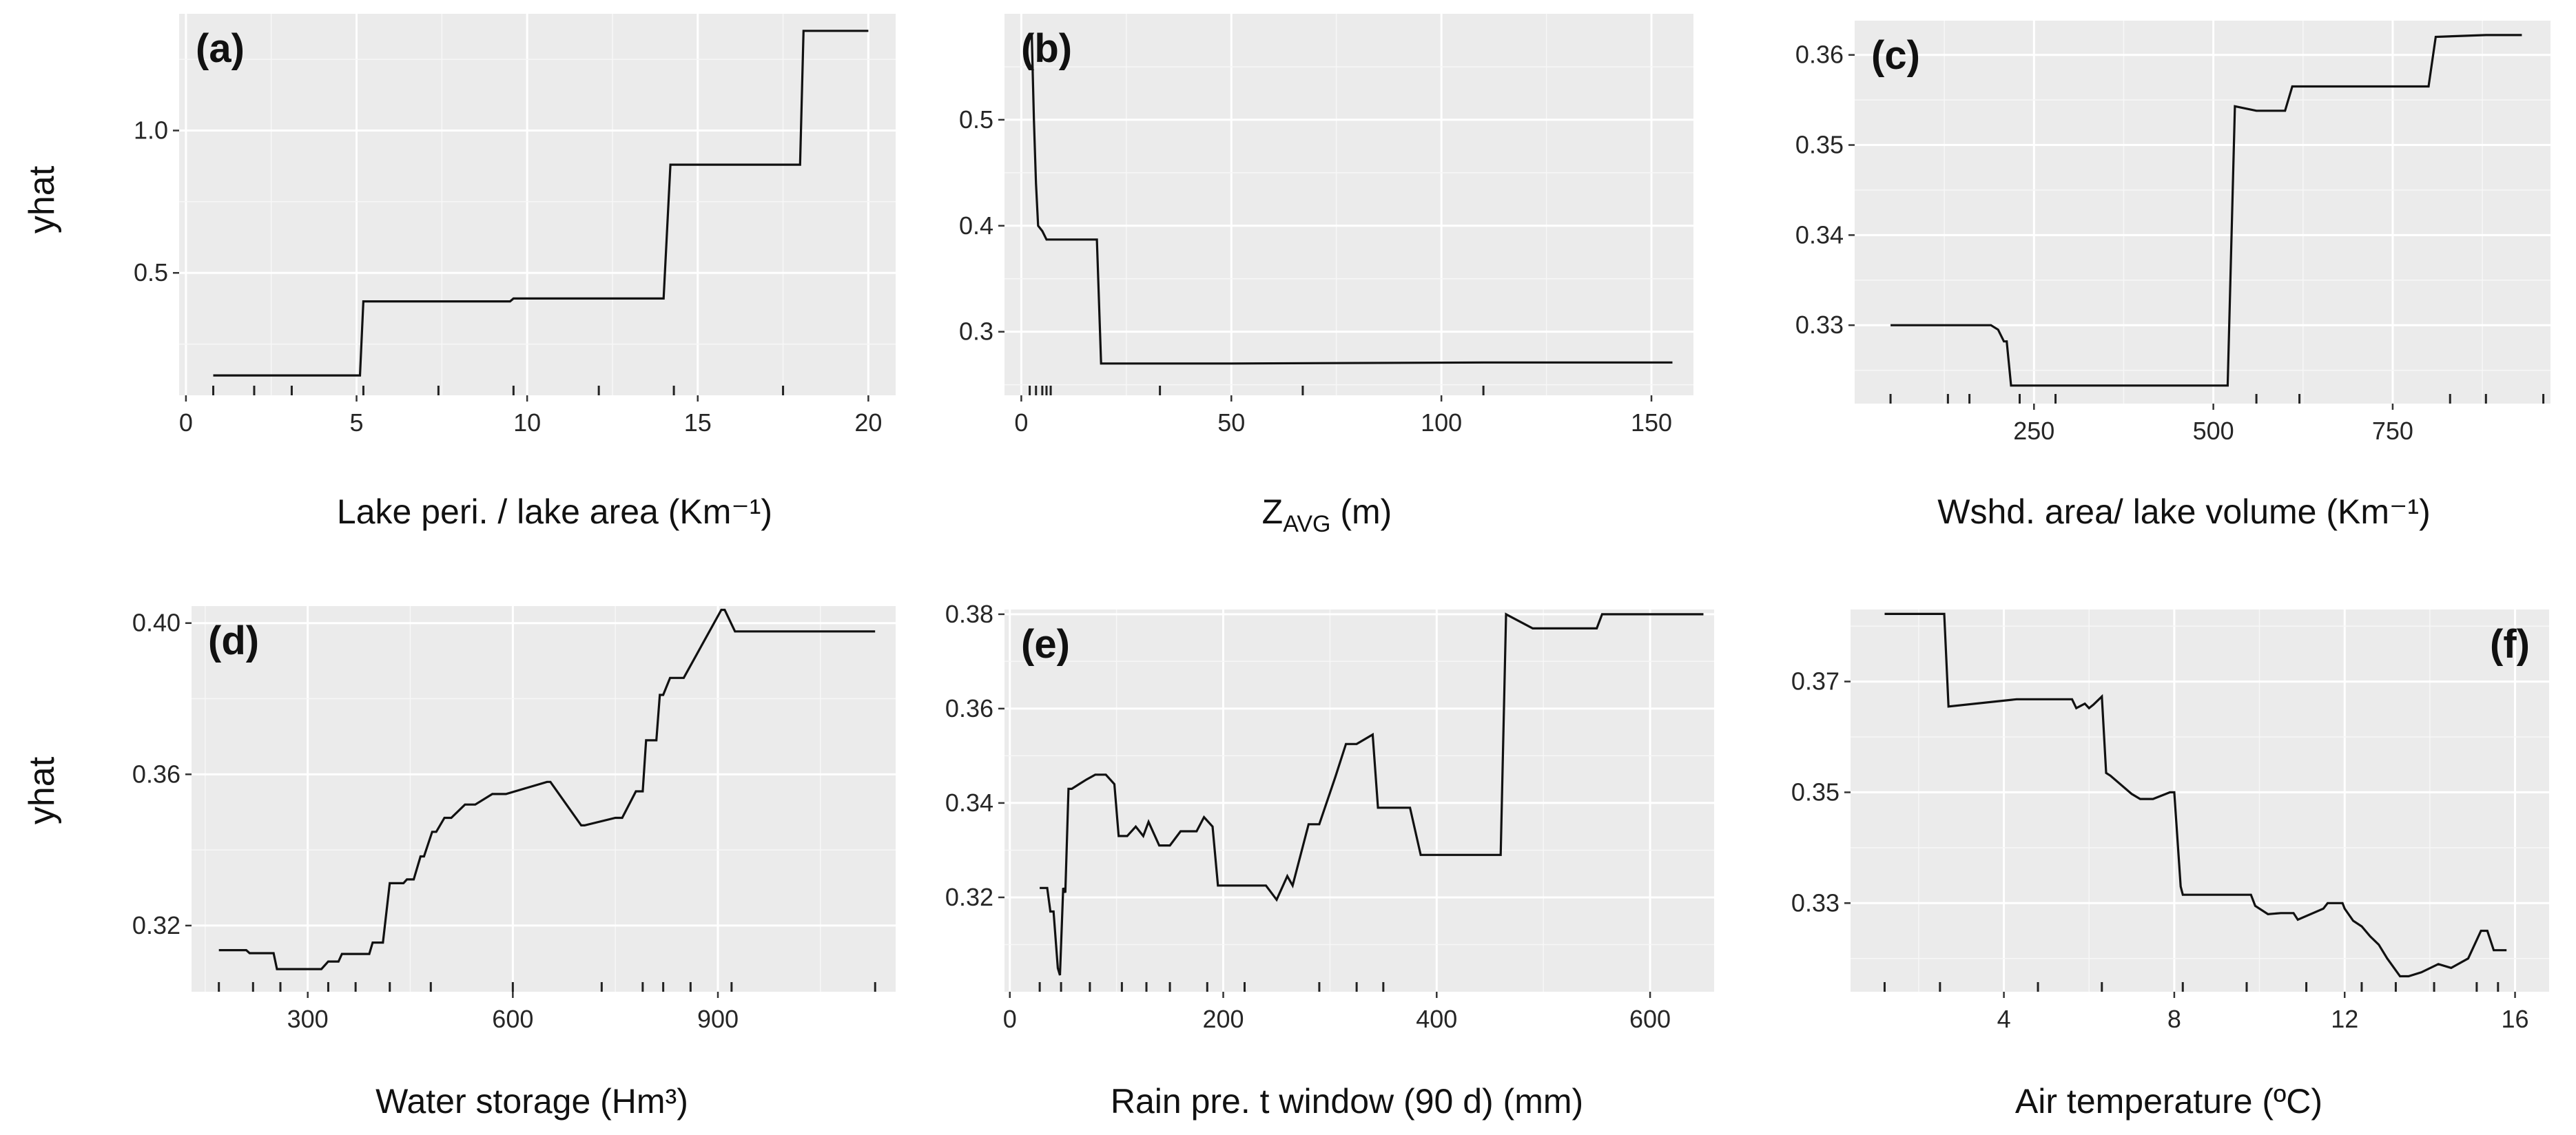 Image resolution: width=2576 pixels, height=1135 pixels. What do you see at coordinates (969, 897) in the screenshot?
I see `panel-e-y-tick-label: 0.32` at bounding box center [969, 897].